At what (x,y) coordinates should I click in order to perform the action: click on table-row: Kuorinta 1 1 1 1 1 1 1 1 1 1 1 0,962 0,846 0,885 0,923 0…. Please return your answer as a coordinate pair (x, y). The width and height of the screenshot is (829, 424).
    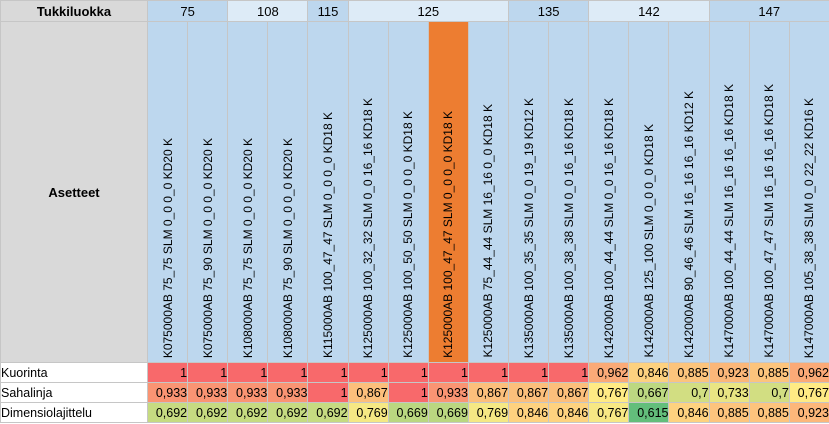
    Looking at the image, I should click on (414, 372).